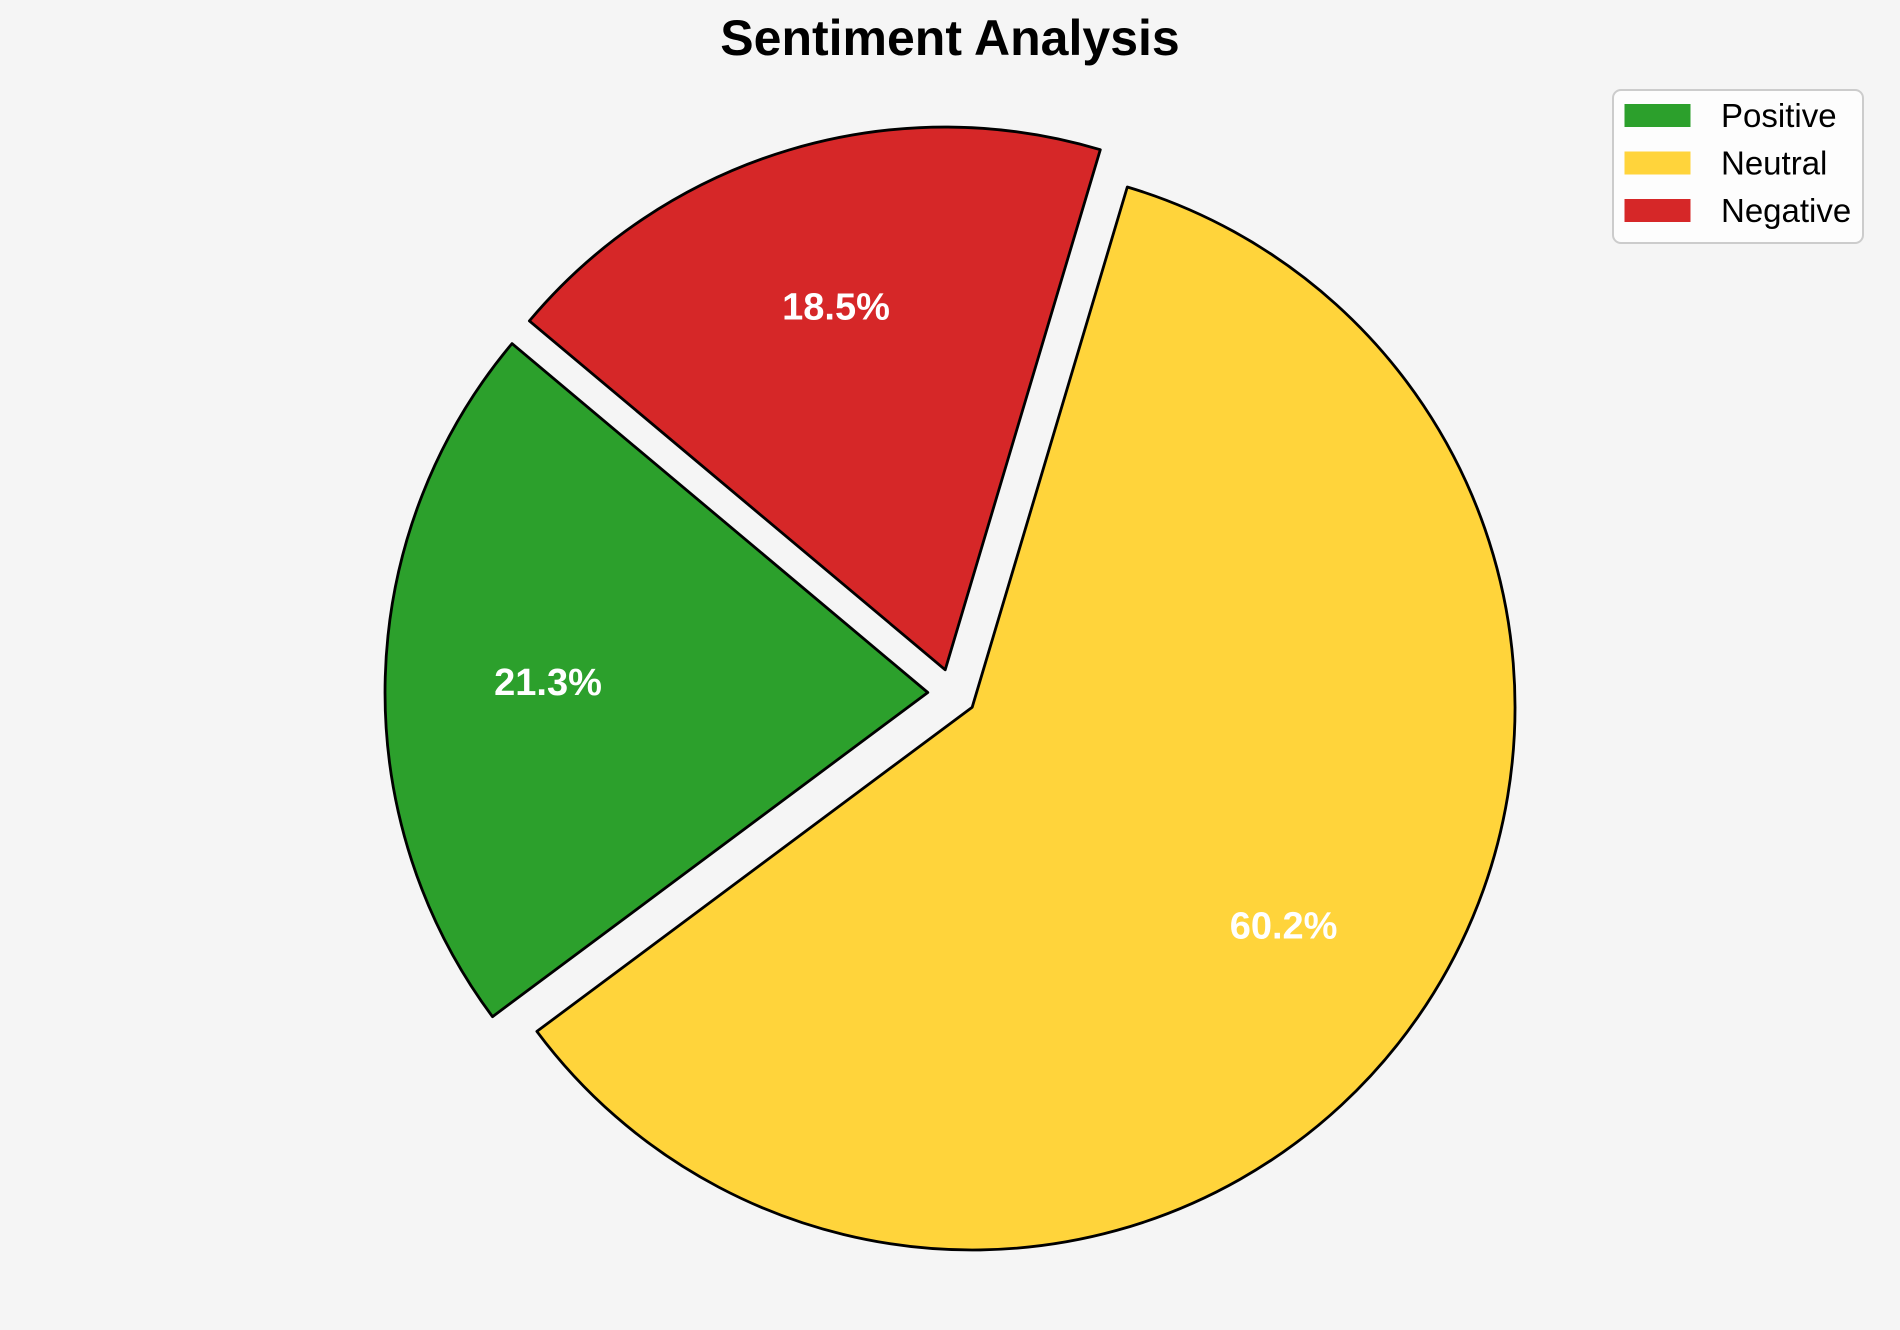  What do you see at coordinates (1284, 926) in the screenshot?
I see `svg-text: 60.2%` at bounding box center [1284, 926].